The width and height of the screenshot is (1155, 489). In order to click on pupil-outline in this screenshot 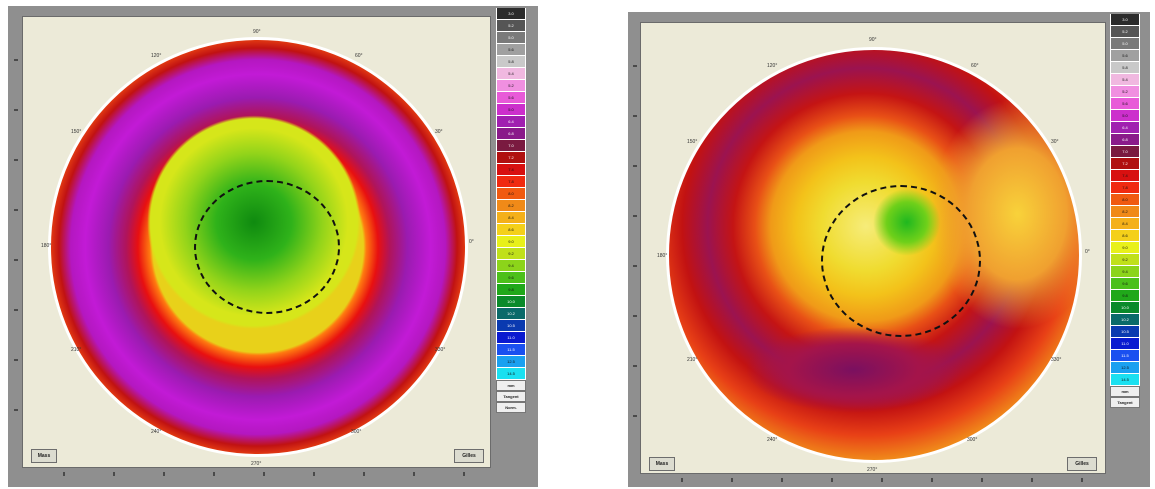, I will do `click(901, 261)`.